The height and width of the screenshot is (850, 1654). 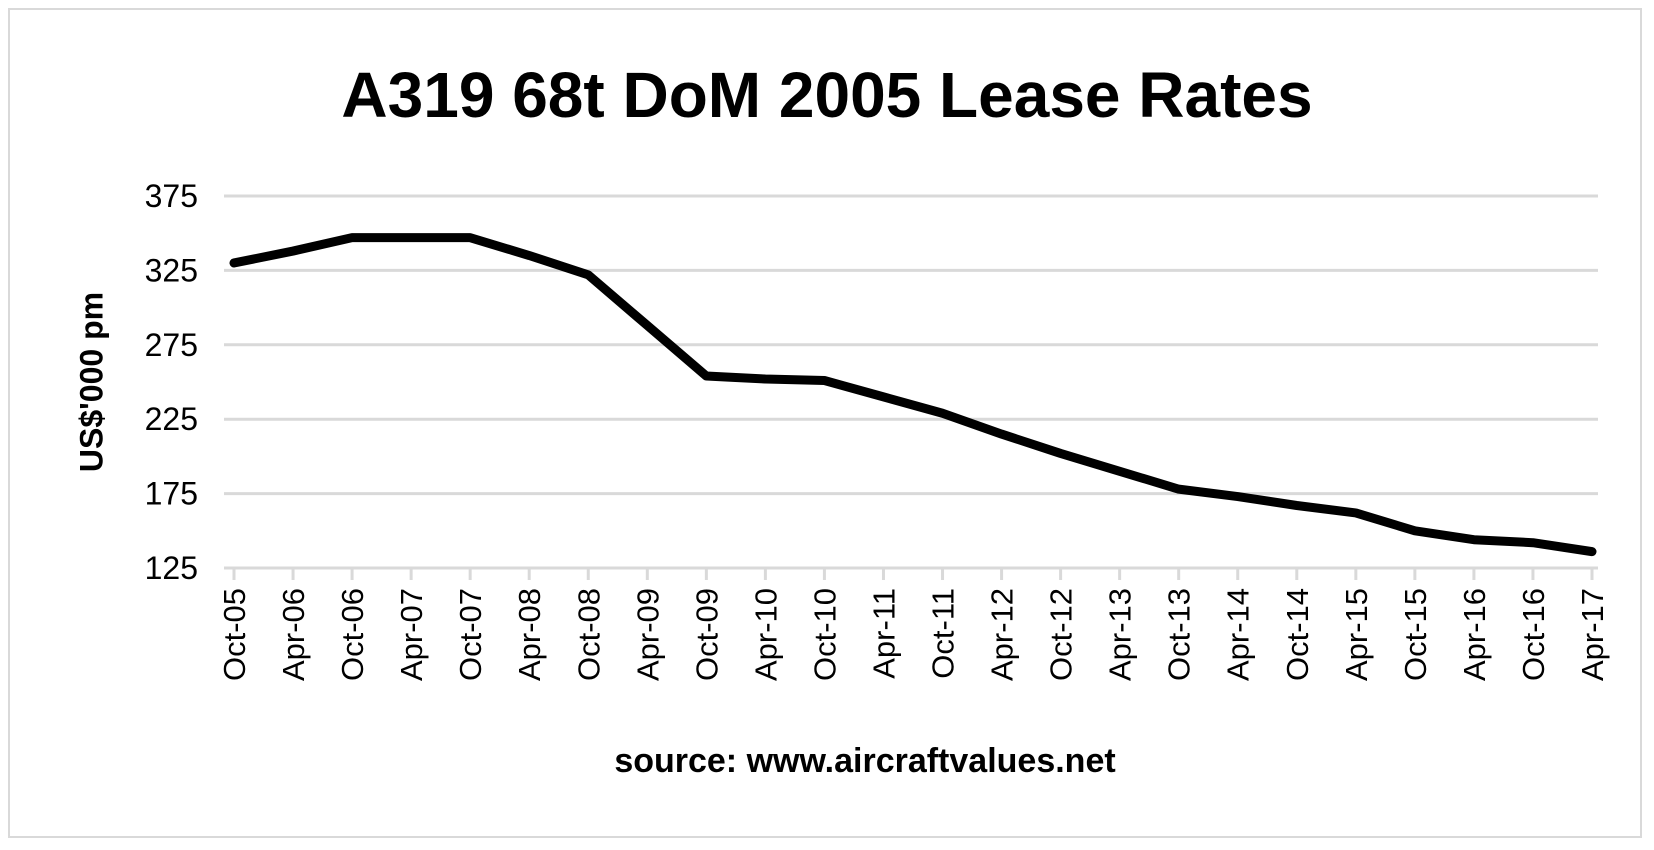 What do you see at coordinates (1356, 634) in the screenshot?
I see `x-tick-label: Apr-15` at bounding box center [1356, 634].